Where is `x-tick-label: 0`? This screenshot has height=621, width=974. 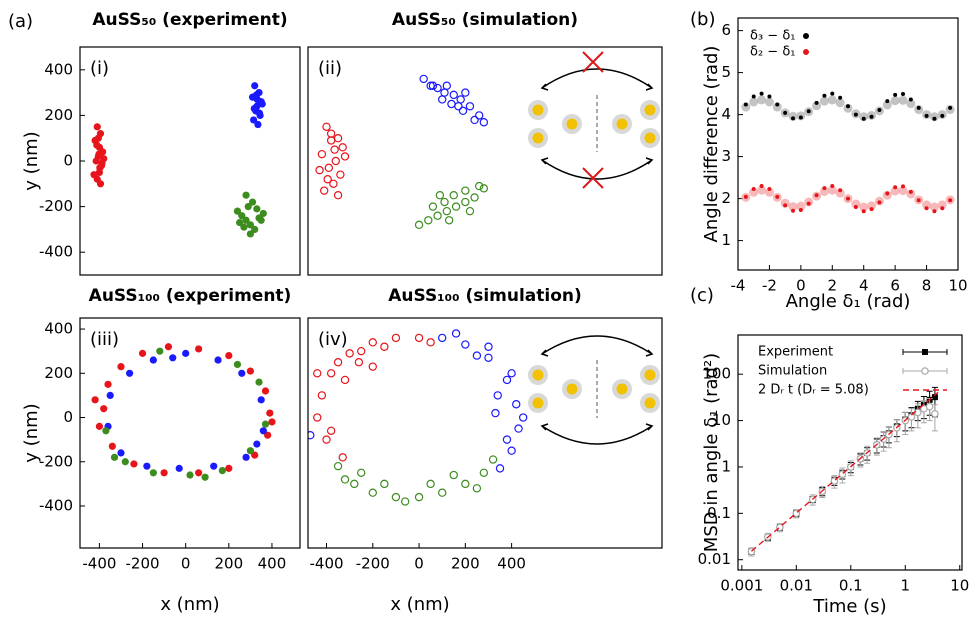
x-tick-label: 0 is located at coordinates (419, 564).